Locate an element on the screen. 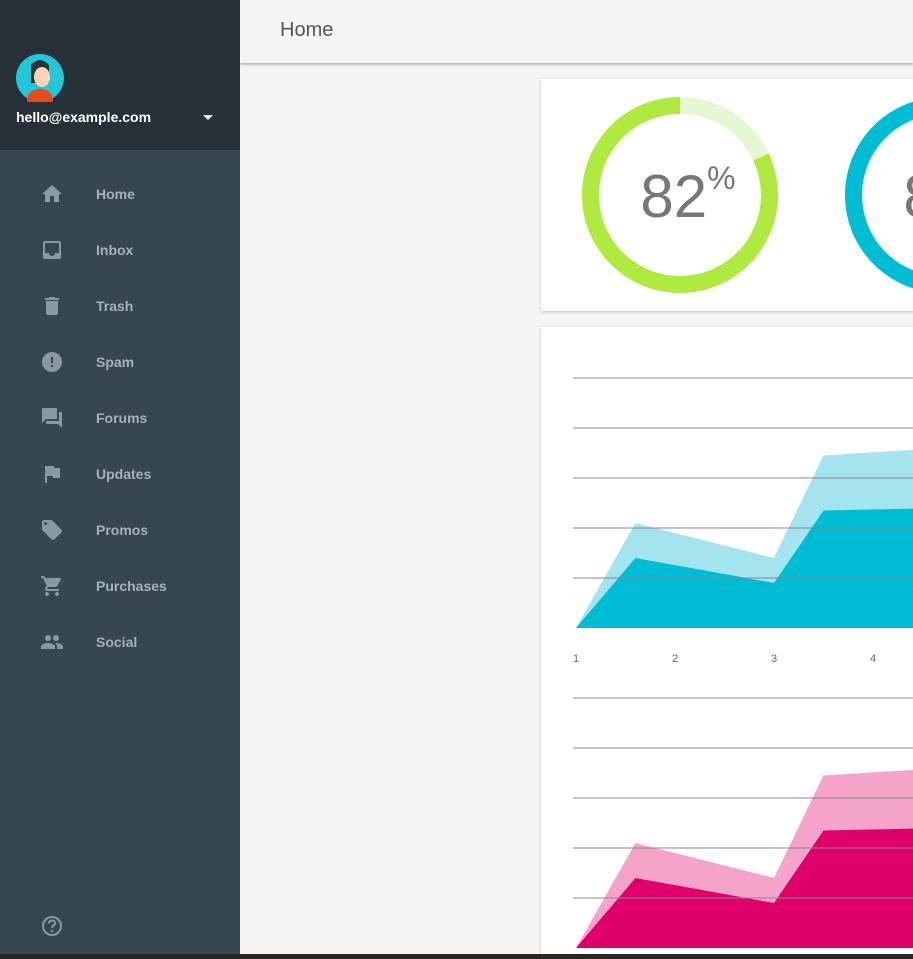  nav-label: Updates is located at coordinates (124, 474).